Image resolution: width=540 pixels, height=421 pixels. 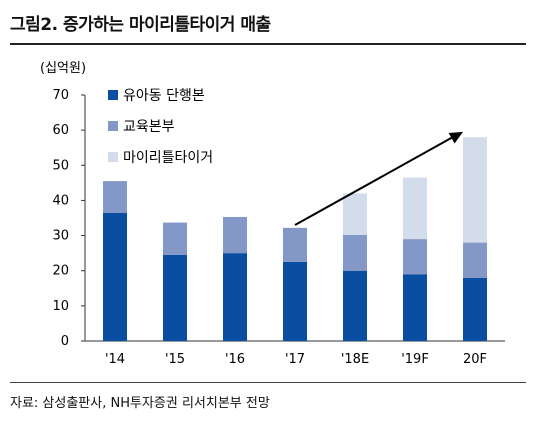 What do you see at coordinates (63, 68) in the screenshot?
I see `y-unit-label: (십억원)` at bounding box center [63, 68].